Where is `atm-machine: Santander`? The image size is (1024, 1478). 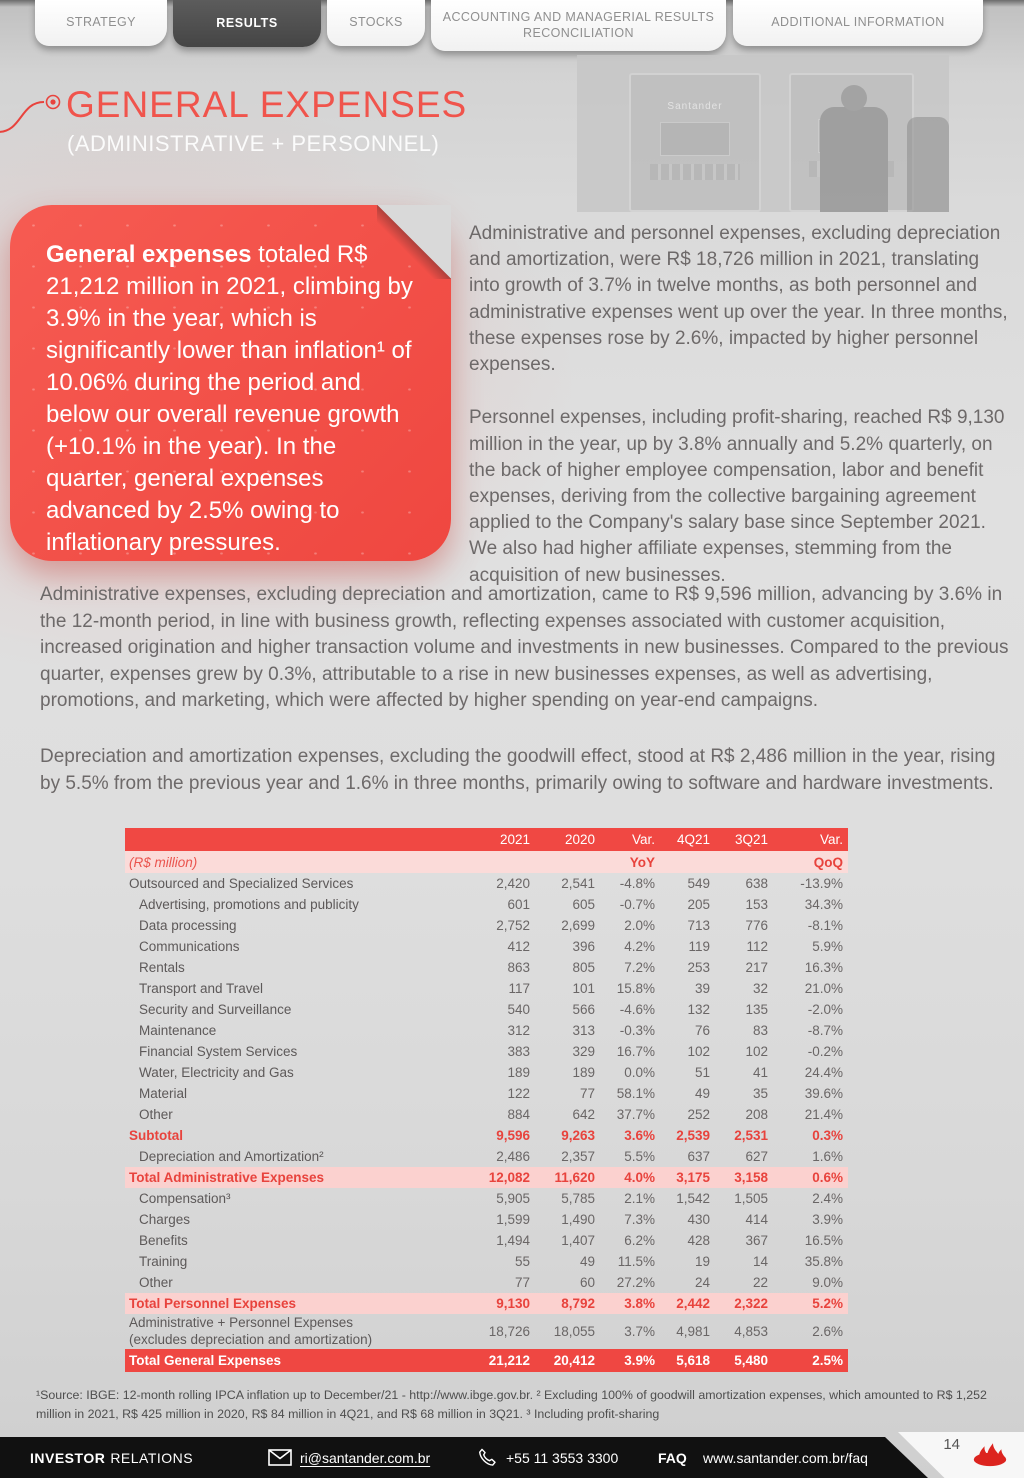
atm-machine: Santander is located at coordinates (695, 142).